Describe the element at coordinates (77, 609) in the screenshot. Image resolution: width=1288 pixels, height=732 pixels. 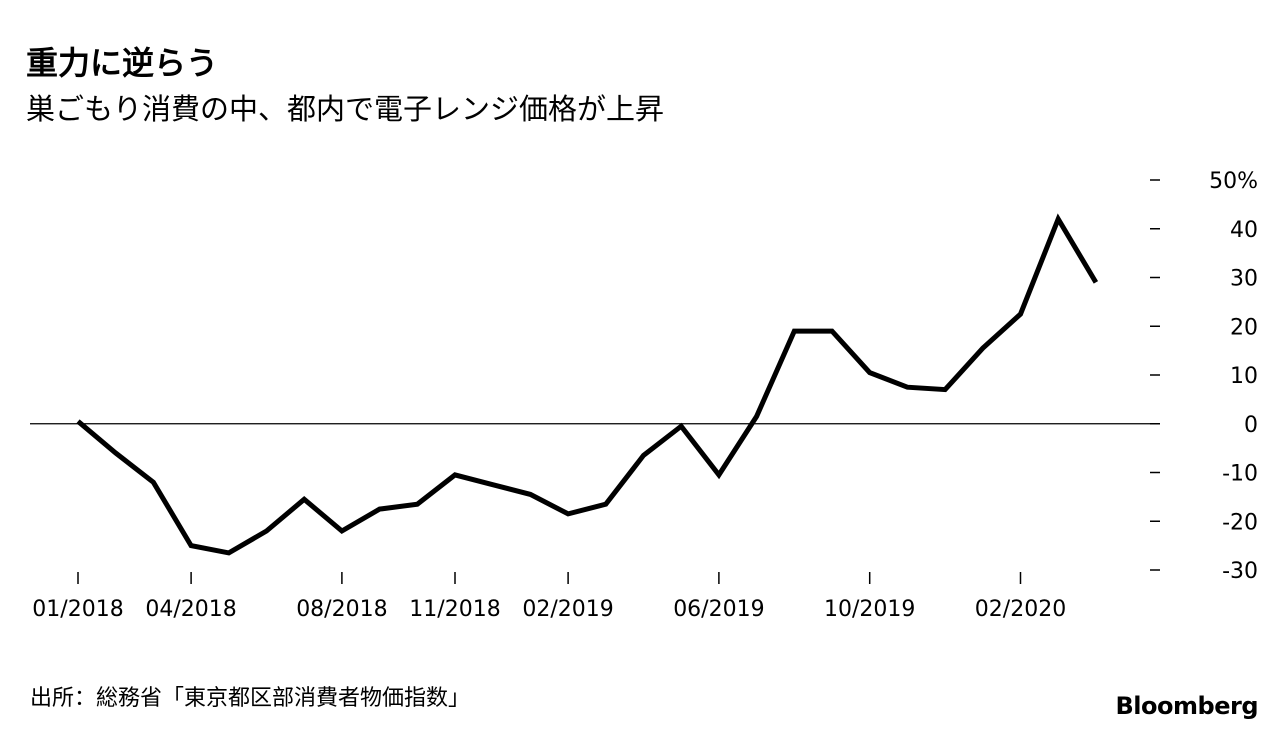
I see `x-tick-label: 01/2018` at that location.